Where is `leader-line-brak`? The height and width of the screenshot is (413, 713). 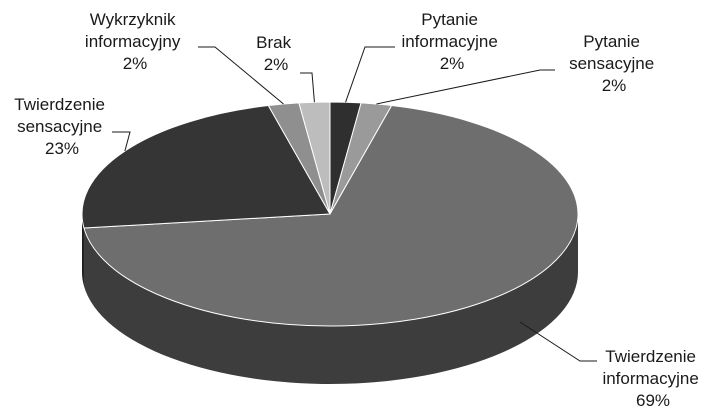 leader-line-brak is located at coordinates (307, 87).